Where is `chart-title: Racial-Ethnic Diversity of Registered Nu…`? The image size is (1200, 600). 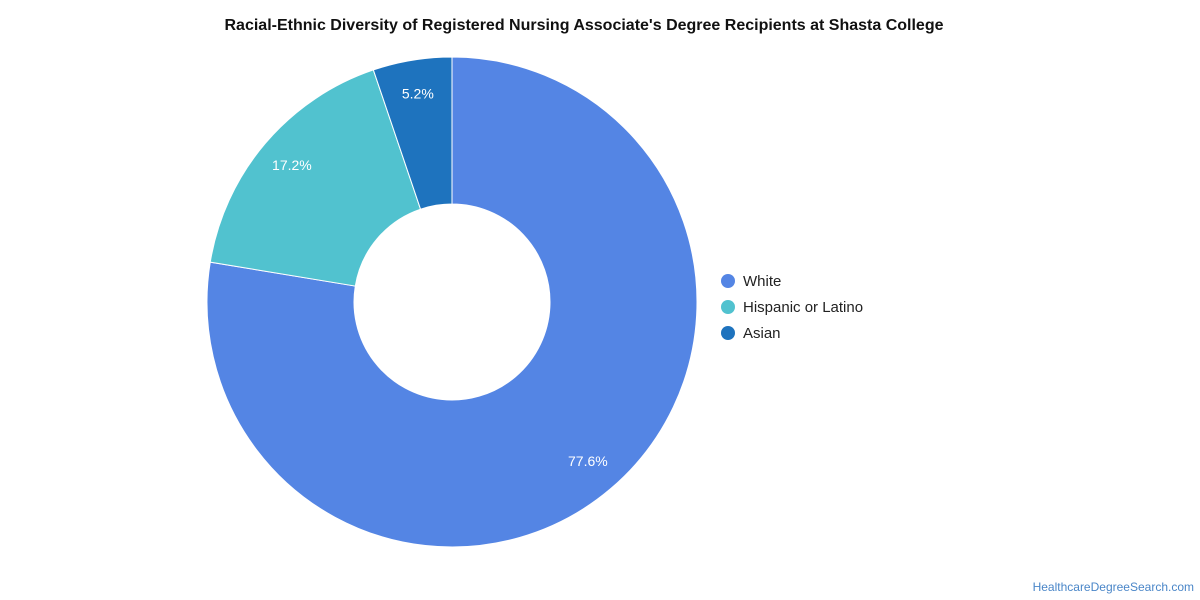
chart-title: Racial-Ethnic Diversity of Registered Nu… is located at coordinates (584, 25).